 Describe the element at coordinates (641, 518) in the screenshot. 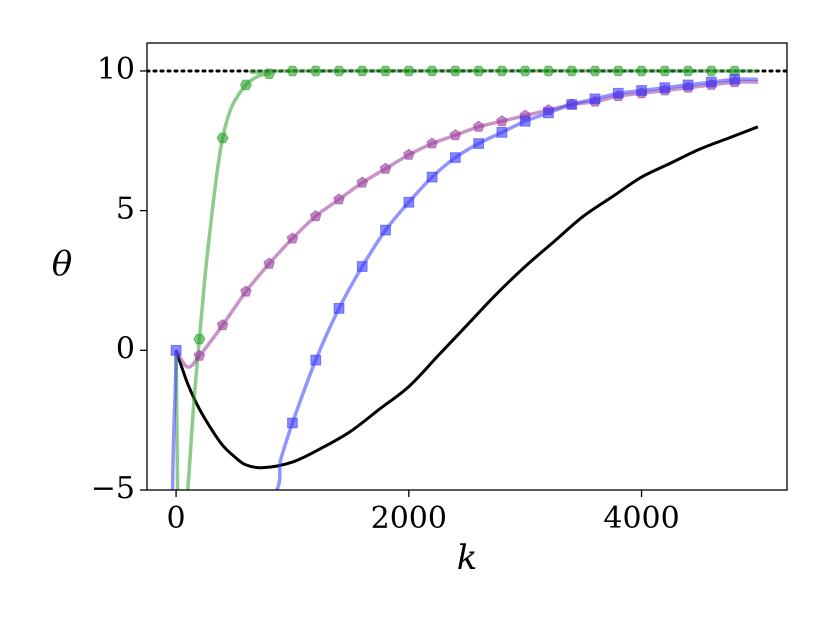

I see `x-tick-label: 4000` at that location.